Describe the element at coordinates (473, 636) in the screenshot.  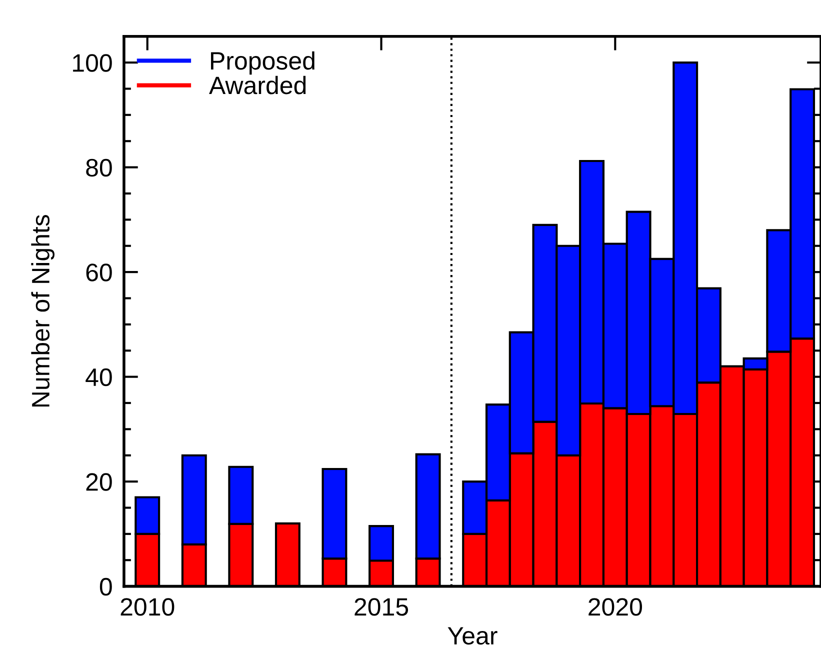
I see `x-axis-title: Year` at that location.